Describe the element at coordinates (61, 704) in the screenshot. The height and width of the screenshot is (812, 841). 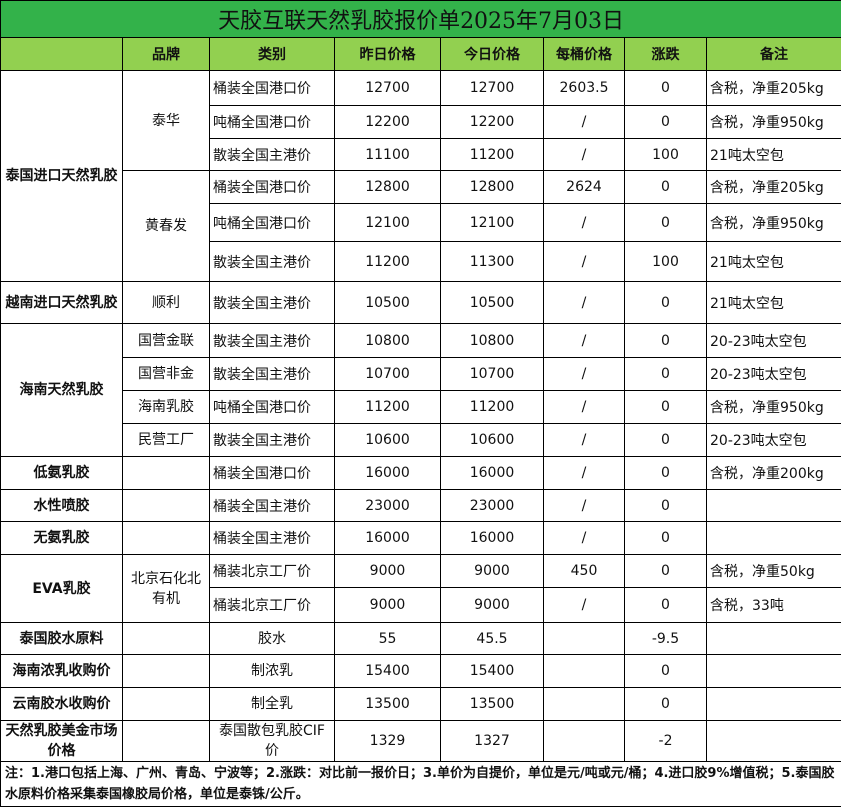
I see `group-name: 云南胶水收购价` at that location.